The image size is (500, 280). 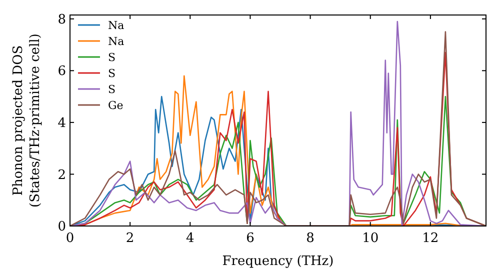 What do you see at coordinates (62, 72) in the screenshot?
I see `y-tick-label: 6` at bounding box center [62, 72].